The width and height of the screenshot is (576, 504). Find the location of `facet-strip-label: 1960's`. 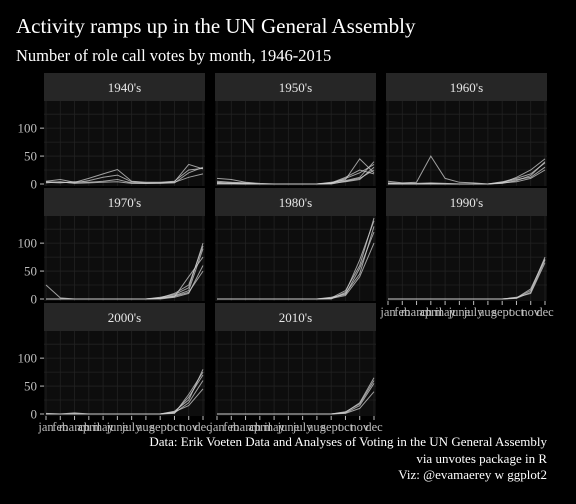

facet-strip-label: 1960's is located at coordinates (466, 87).